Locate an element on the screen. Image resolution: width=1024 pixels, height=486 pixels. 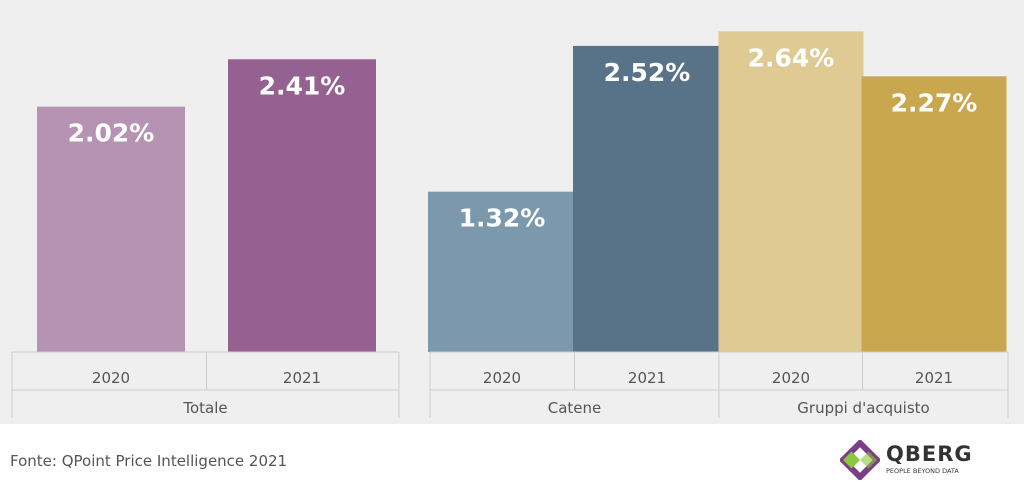
qberg-logo-icon is located at coordinates (860, 460).